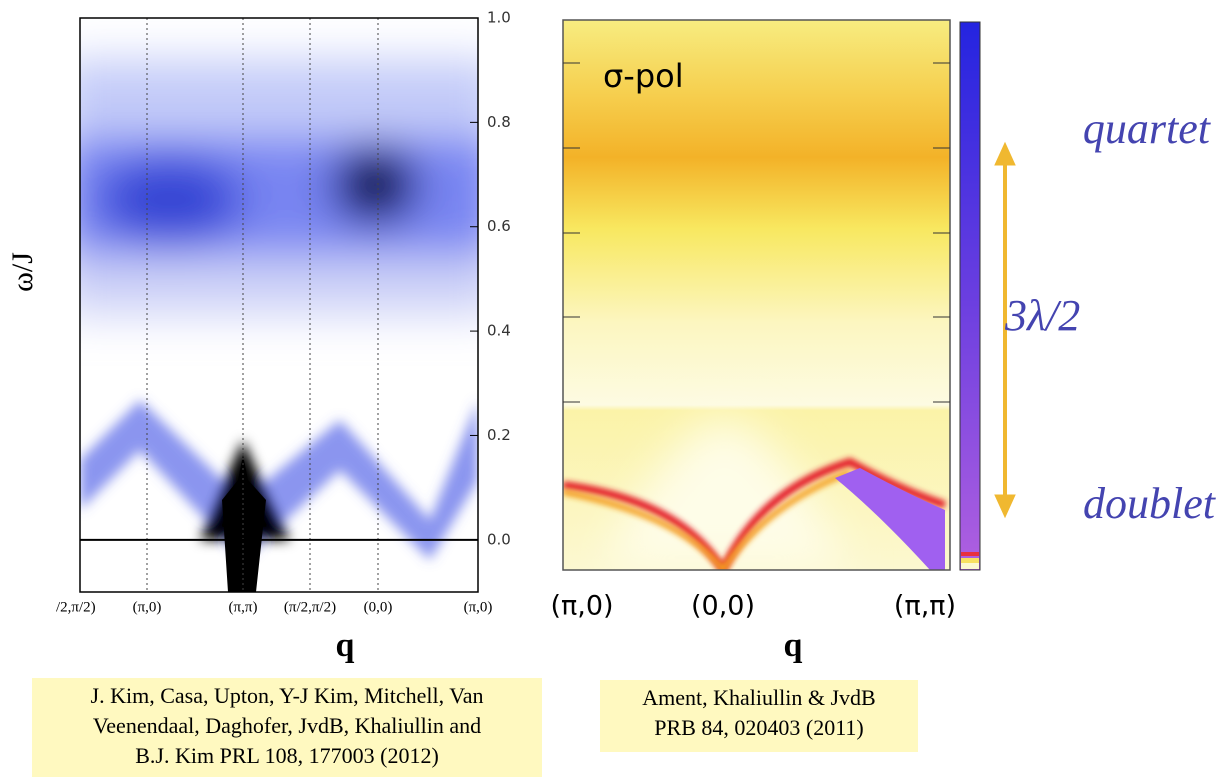  I want to click on energy-arrow, so click(1005, 330).